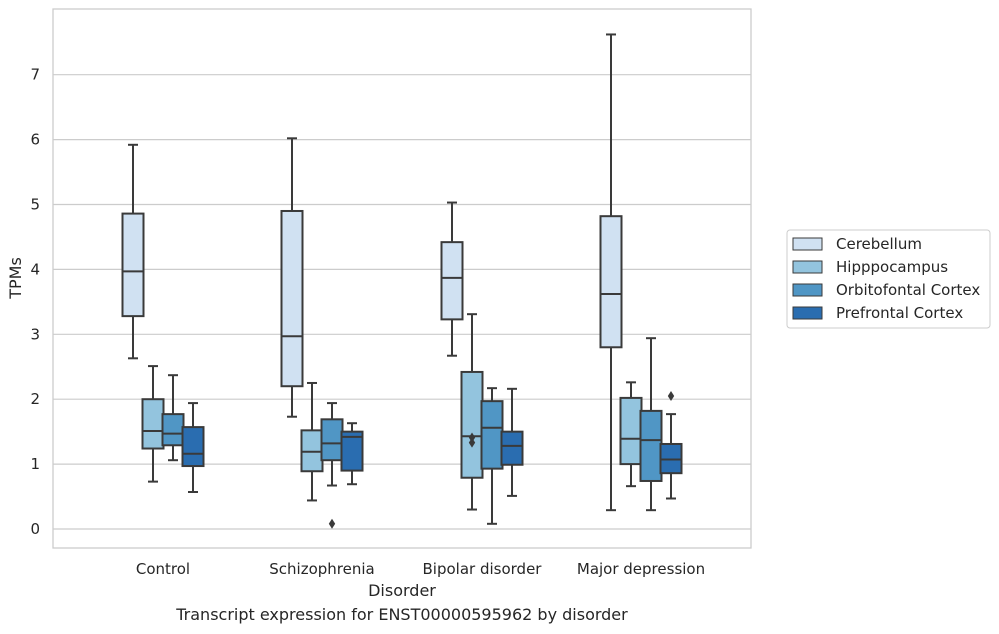  I want to click on x-tick-label: Major depression, so click(641, 569).